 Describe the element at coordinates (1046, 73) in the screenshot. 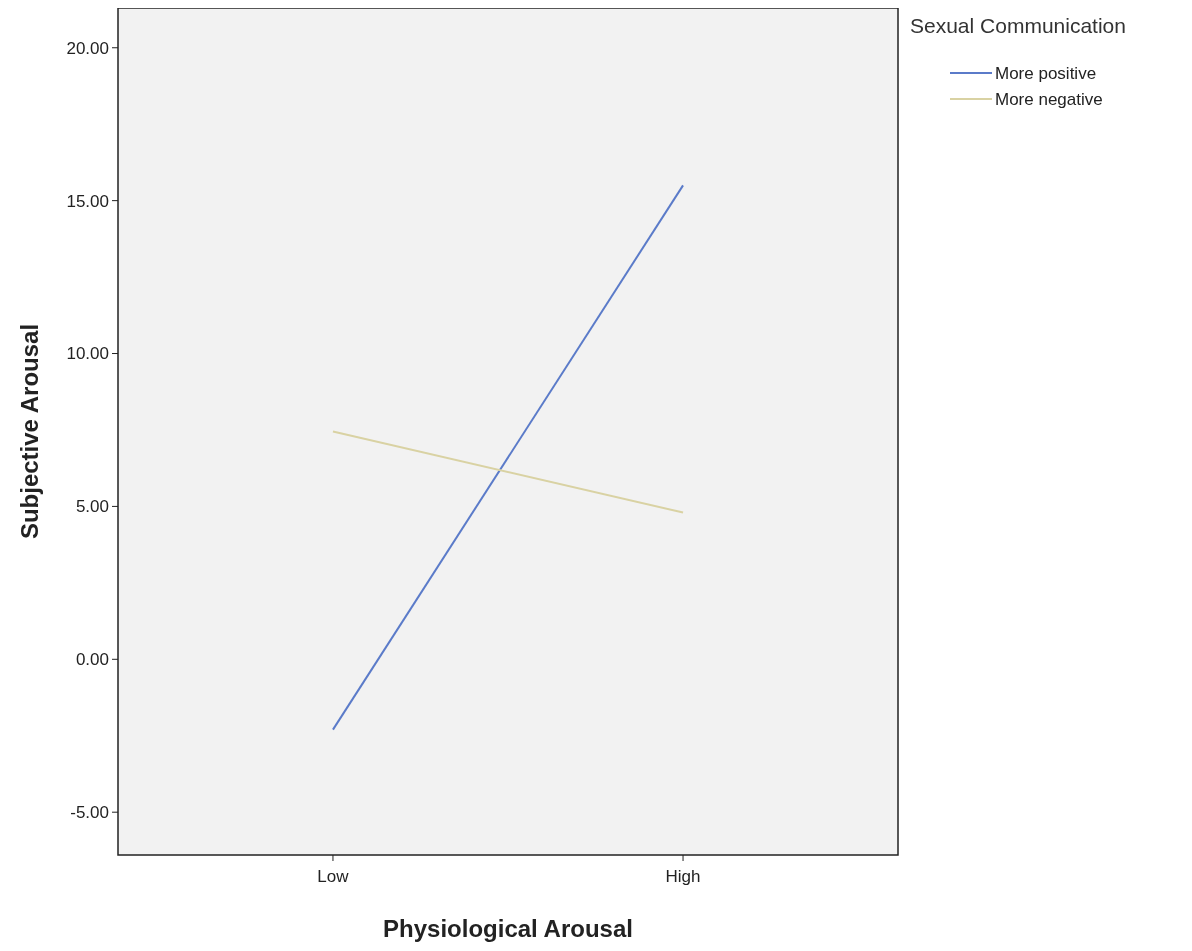

I see `legend-label: More positive` at that location.